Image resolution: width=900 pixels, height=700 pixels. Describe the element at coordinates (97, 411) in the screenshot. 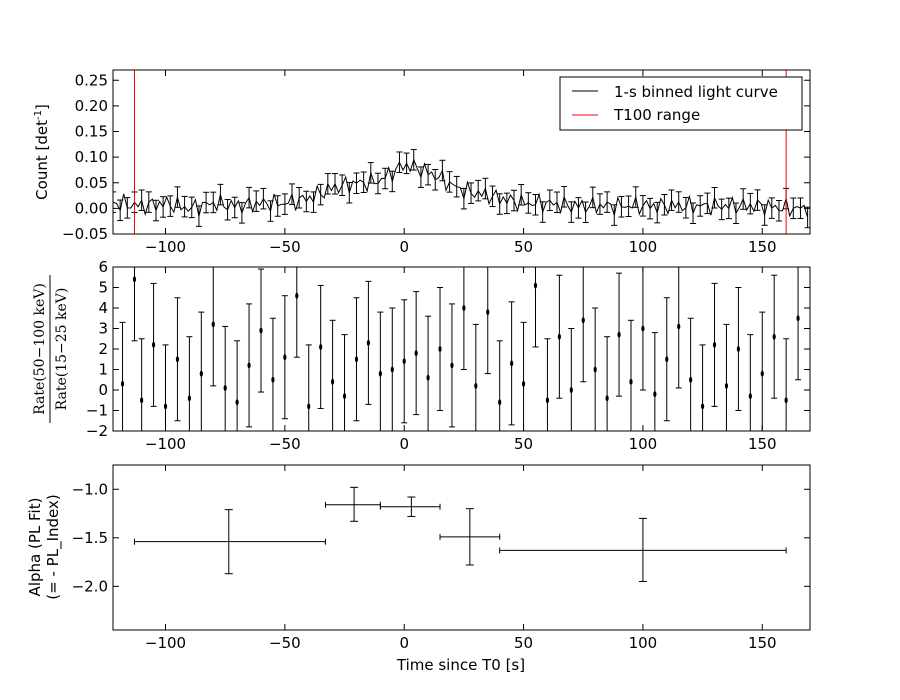

I see `y-tick-label: −1` at that location.